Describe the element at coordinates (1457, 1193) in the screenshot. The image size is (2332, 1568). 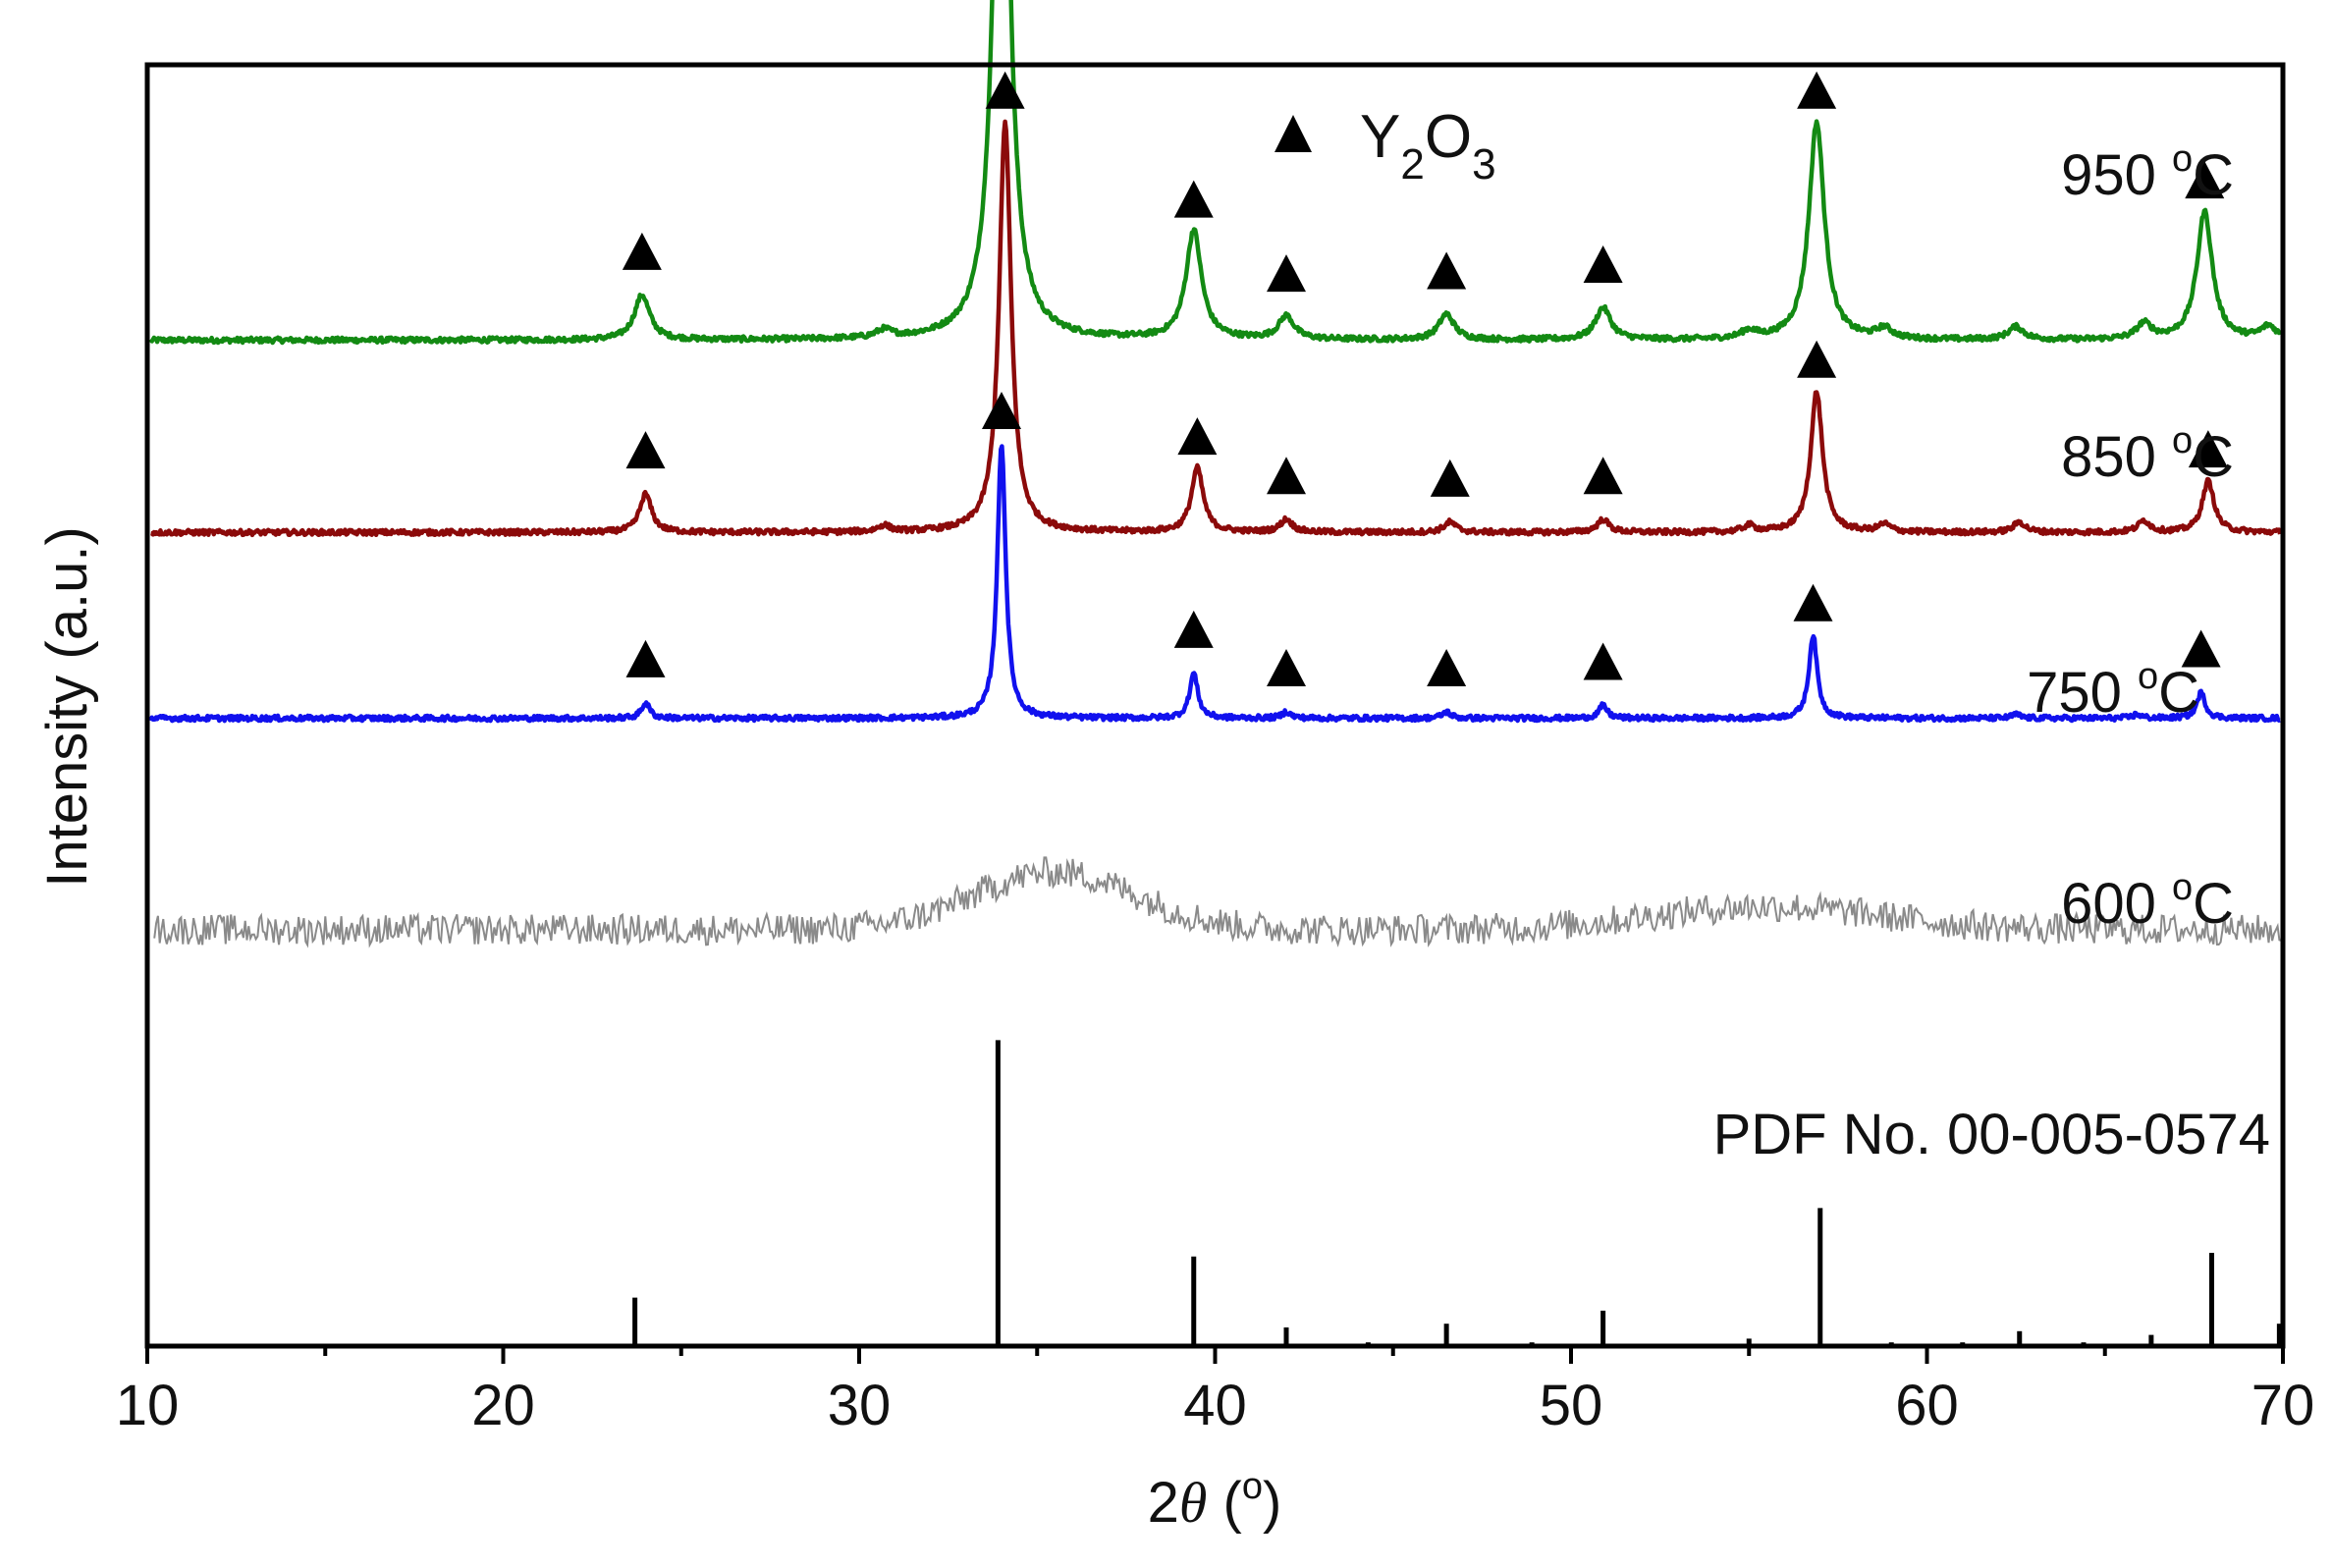
I see `reference-group` at that location.